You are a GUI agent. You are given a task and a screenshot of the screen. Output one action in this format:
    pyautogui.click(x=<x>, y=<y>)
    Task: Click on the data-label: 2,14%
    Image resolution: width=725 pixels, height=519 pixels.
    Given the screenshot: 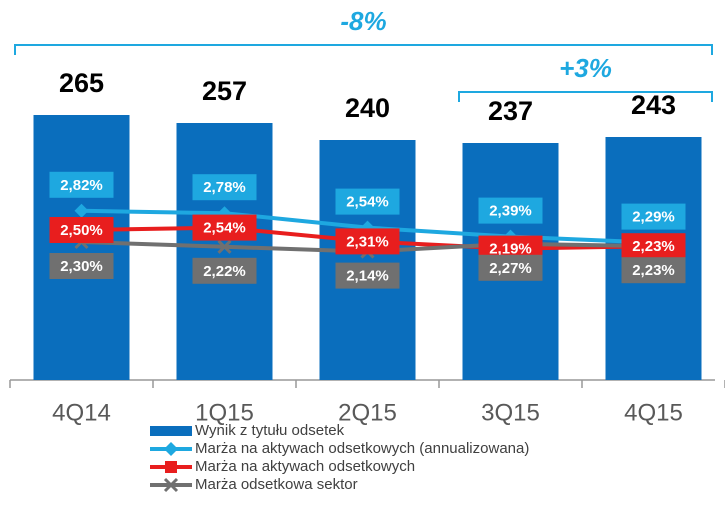 What is the action you would take?
    pyautogui.click(x=367, y=276)
    